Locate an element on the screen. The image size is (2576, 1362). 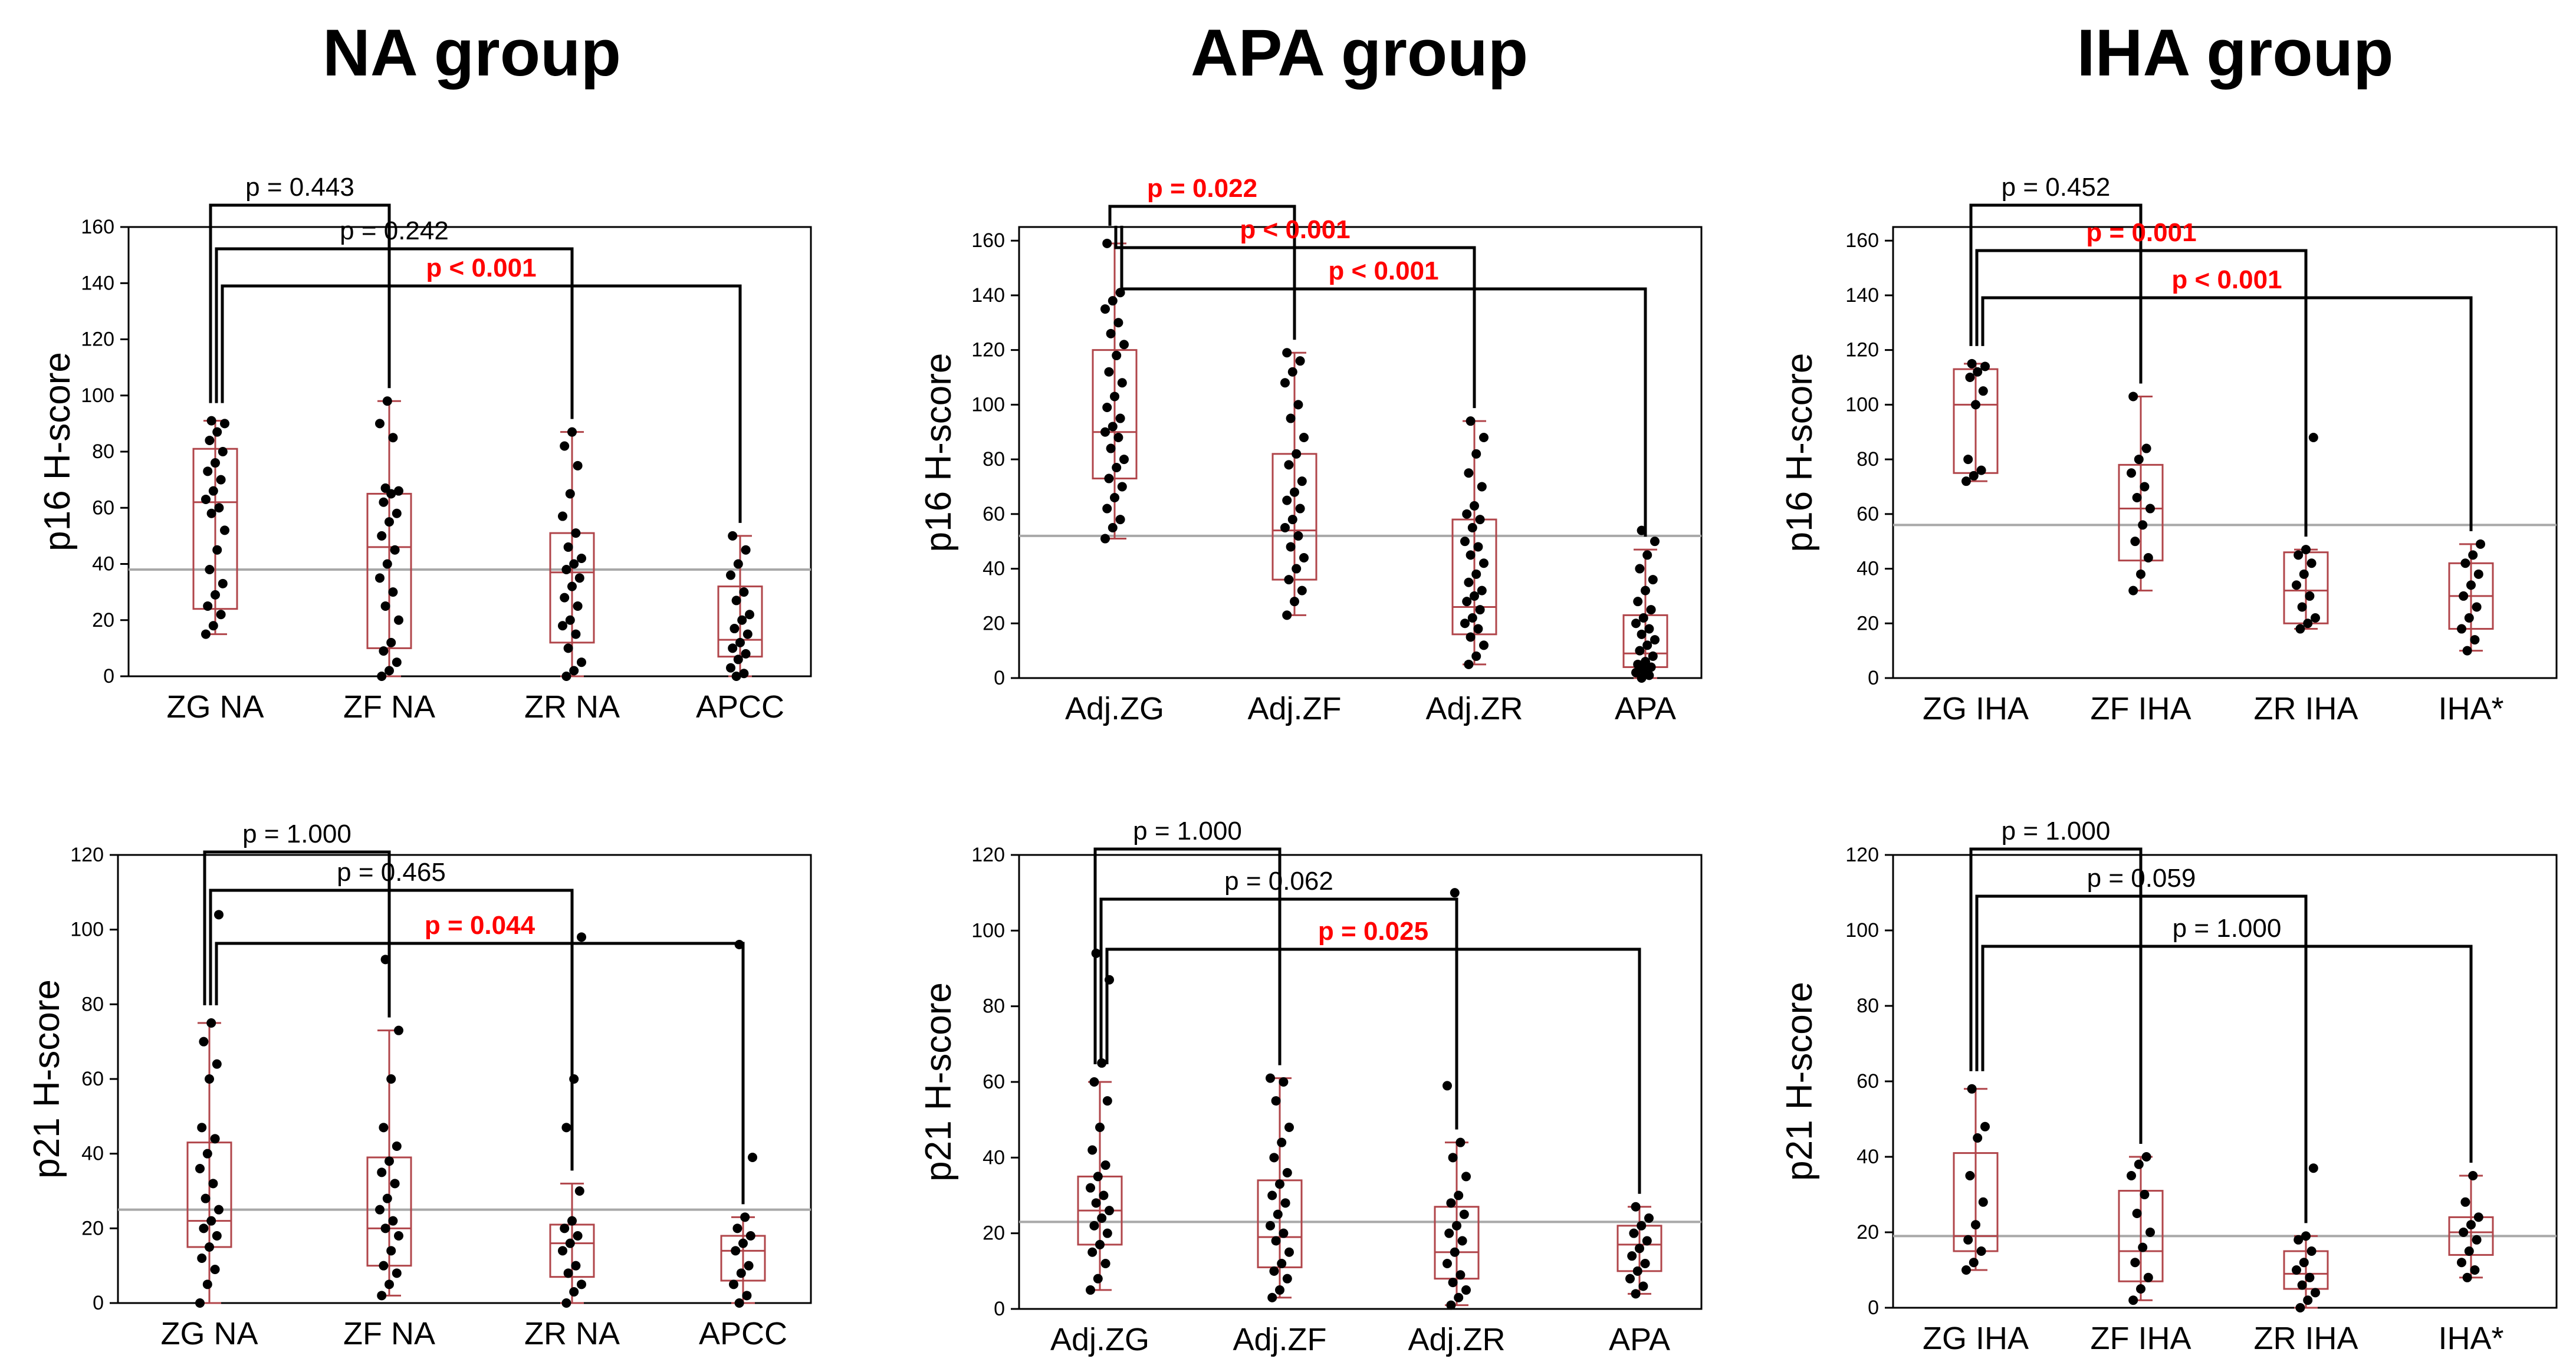
y-tick-label: 140 is located at coordinates (1862, 295).